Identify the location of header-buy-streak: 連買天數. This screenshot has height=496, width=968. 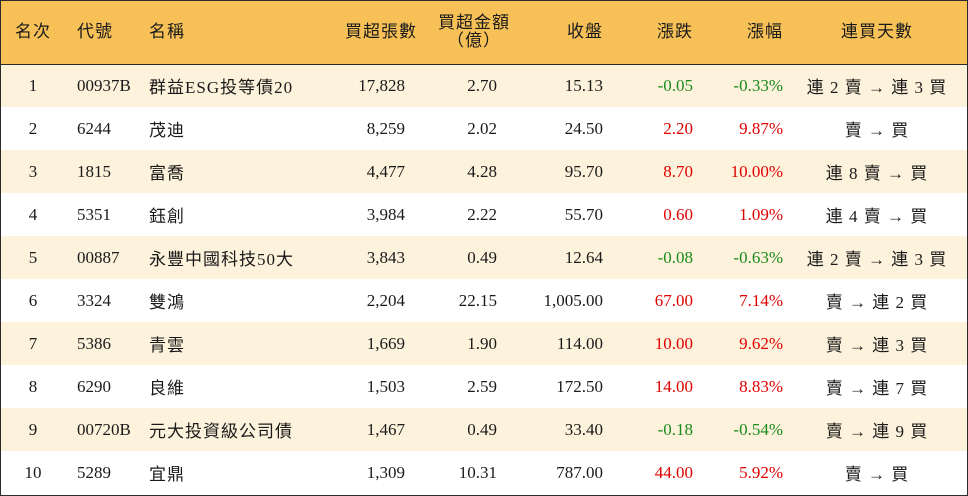
(877, 33).